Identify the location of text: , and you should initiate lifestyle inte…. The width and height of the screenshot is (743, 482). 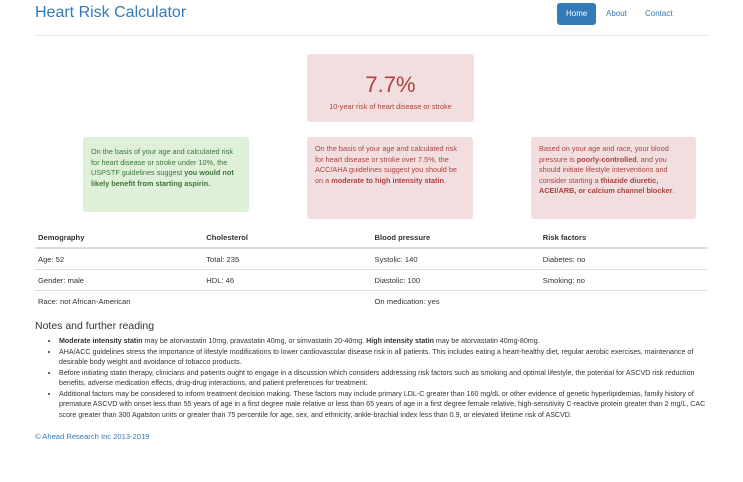
(603, 169).